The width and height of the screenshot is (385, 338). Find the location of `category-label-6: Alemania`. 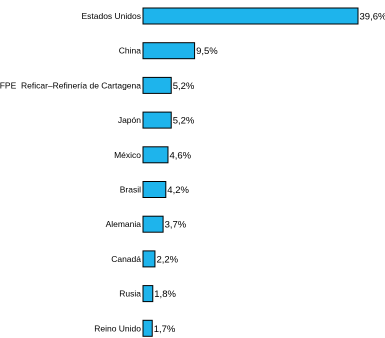

category-label-6: Alemania is located at coordinates (124, 224).